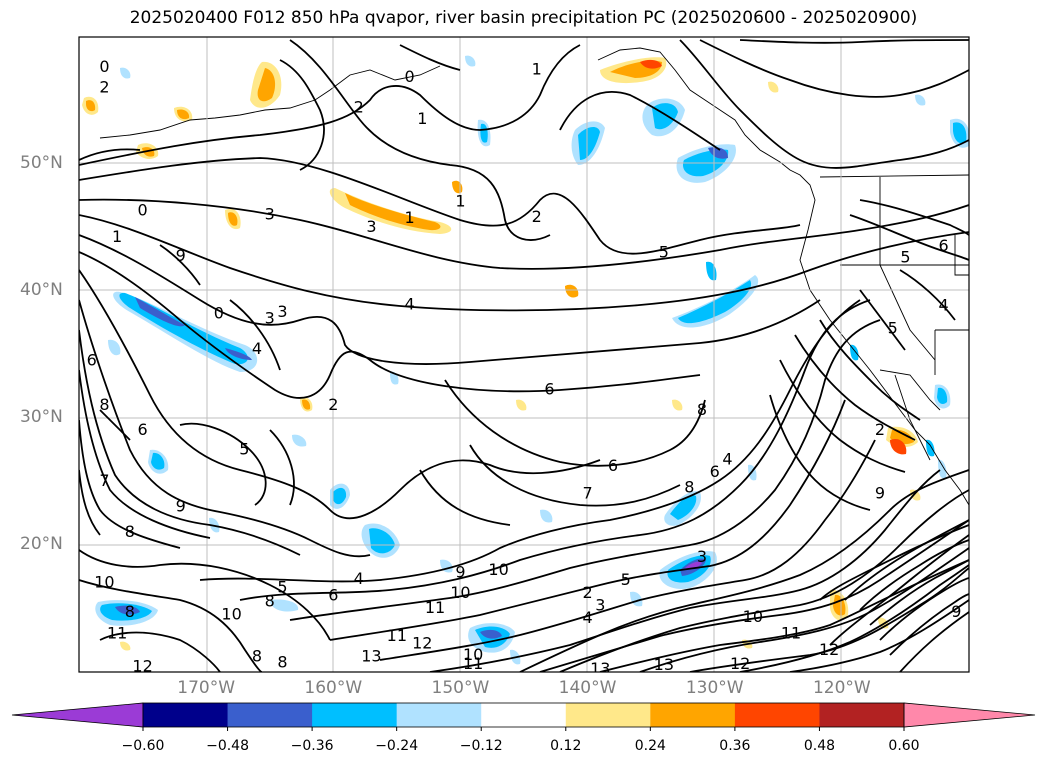 Image resolution: width=1047 pixels, height=765 pixels. What do you see at coordinates (819, 746) in the screenshot?
I see `colorbar-tick-label: 0.48` at bounding box center [819, 746].